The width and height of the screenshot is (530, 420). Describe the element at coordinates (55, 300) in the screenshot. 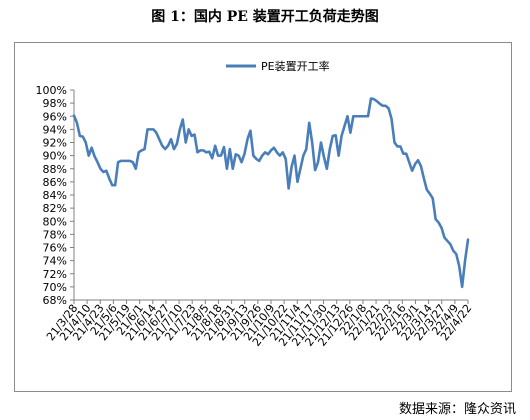

I see `y-tick-label: 68%` at that location.